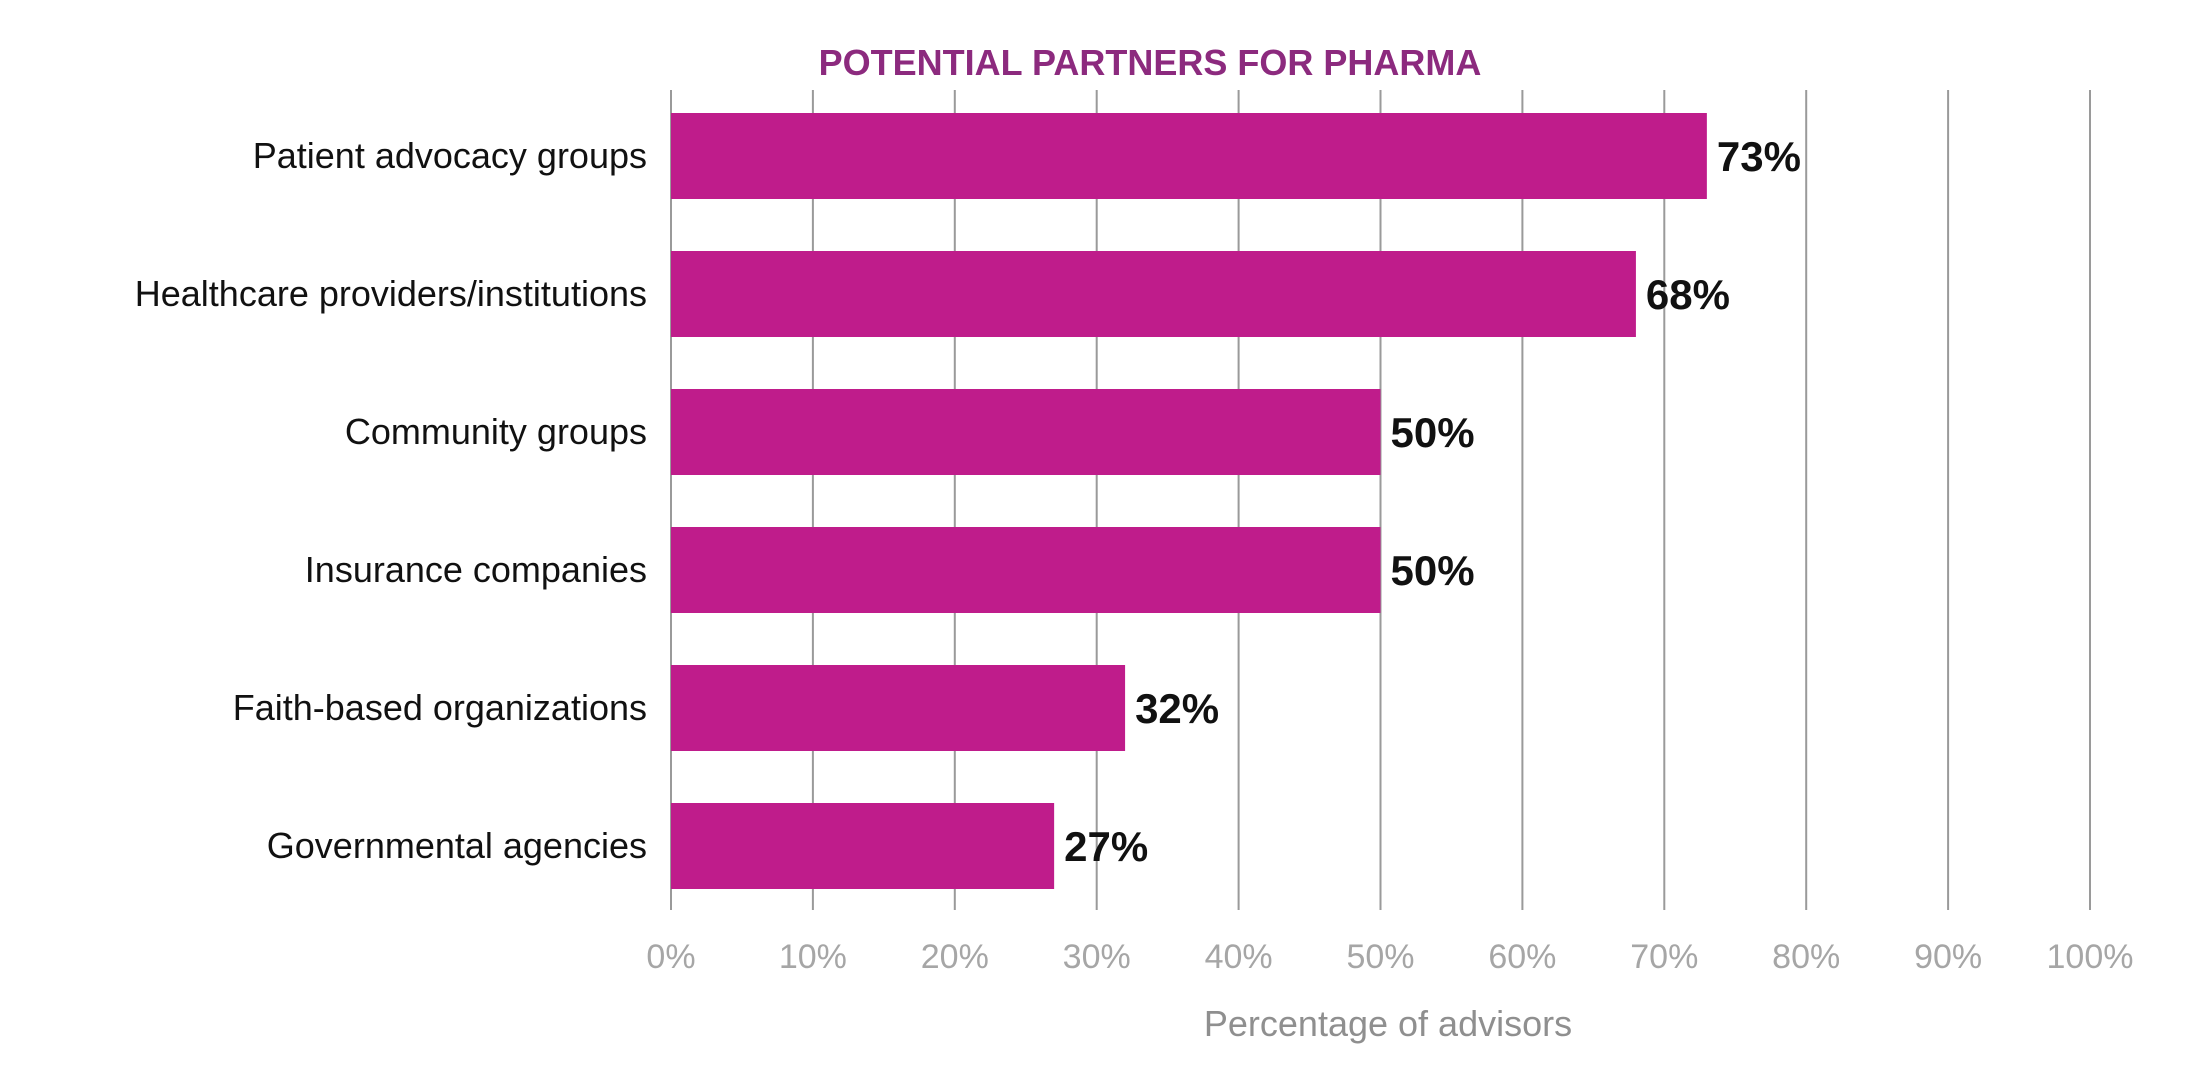  I want to click on x-tick-label-40: 40%, so click(1239, 957).